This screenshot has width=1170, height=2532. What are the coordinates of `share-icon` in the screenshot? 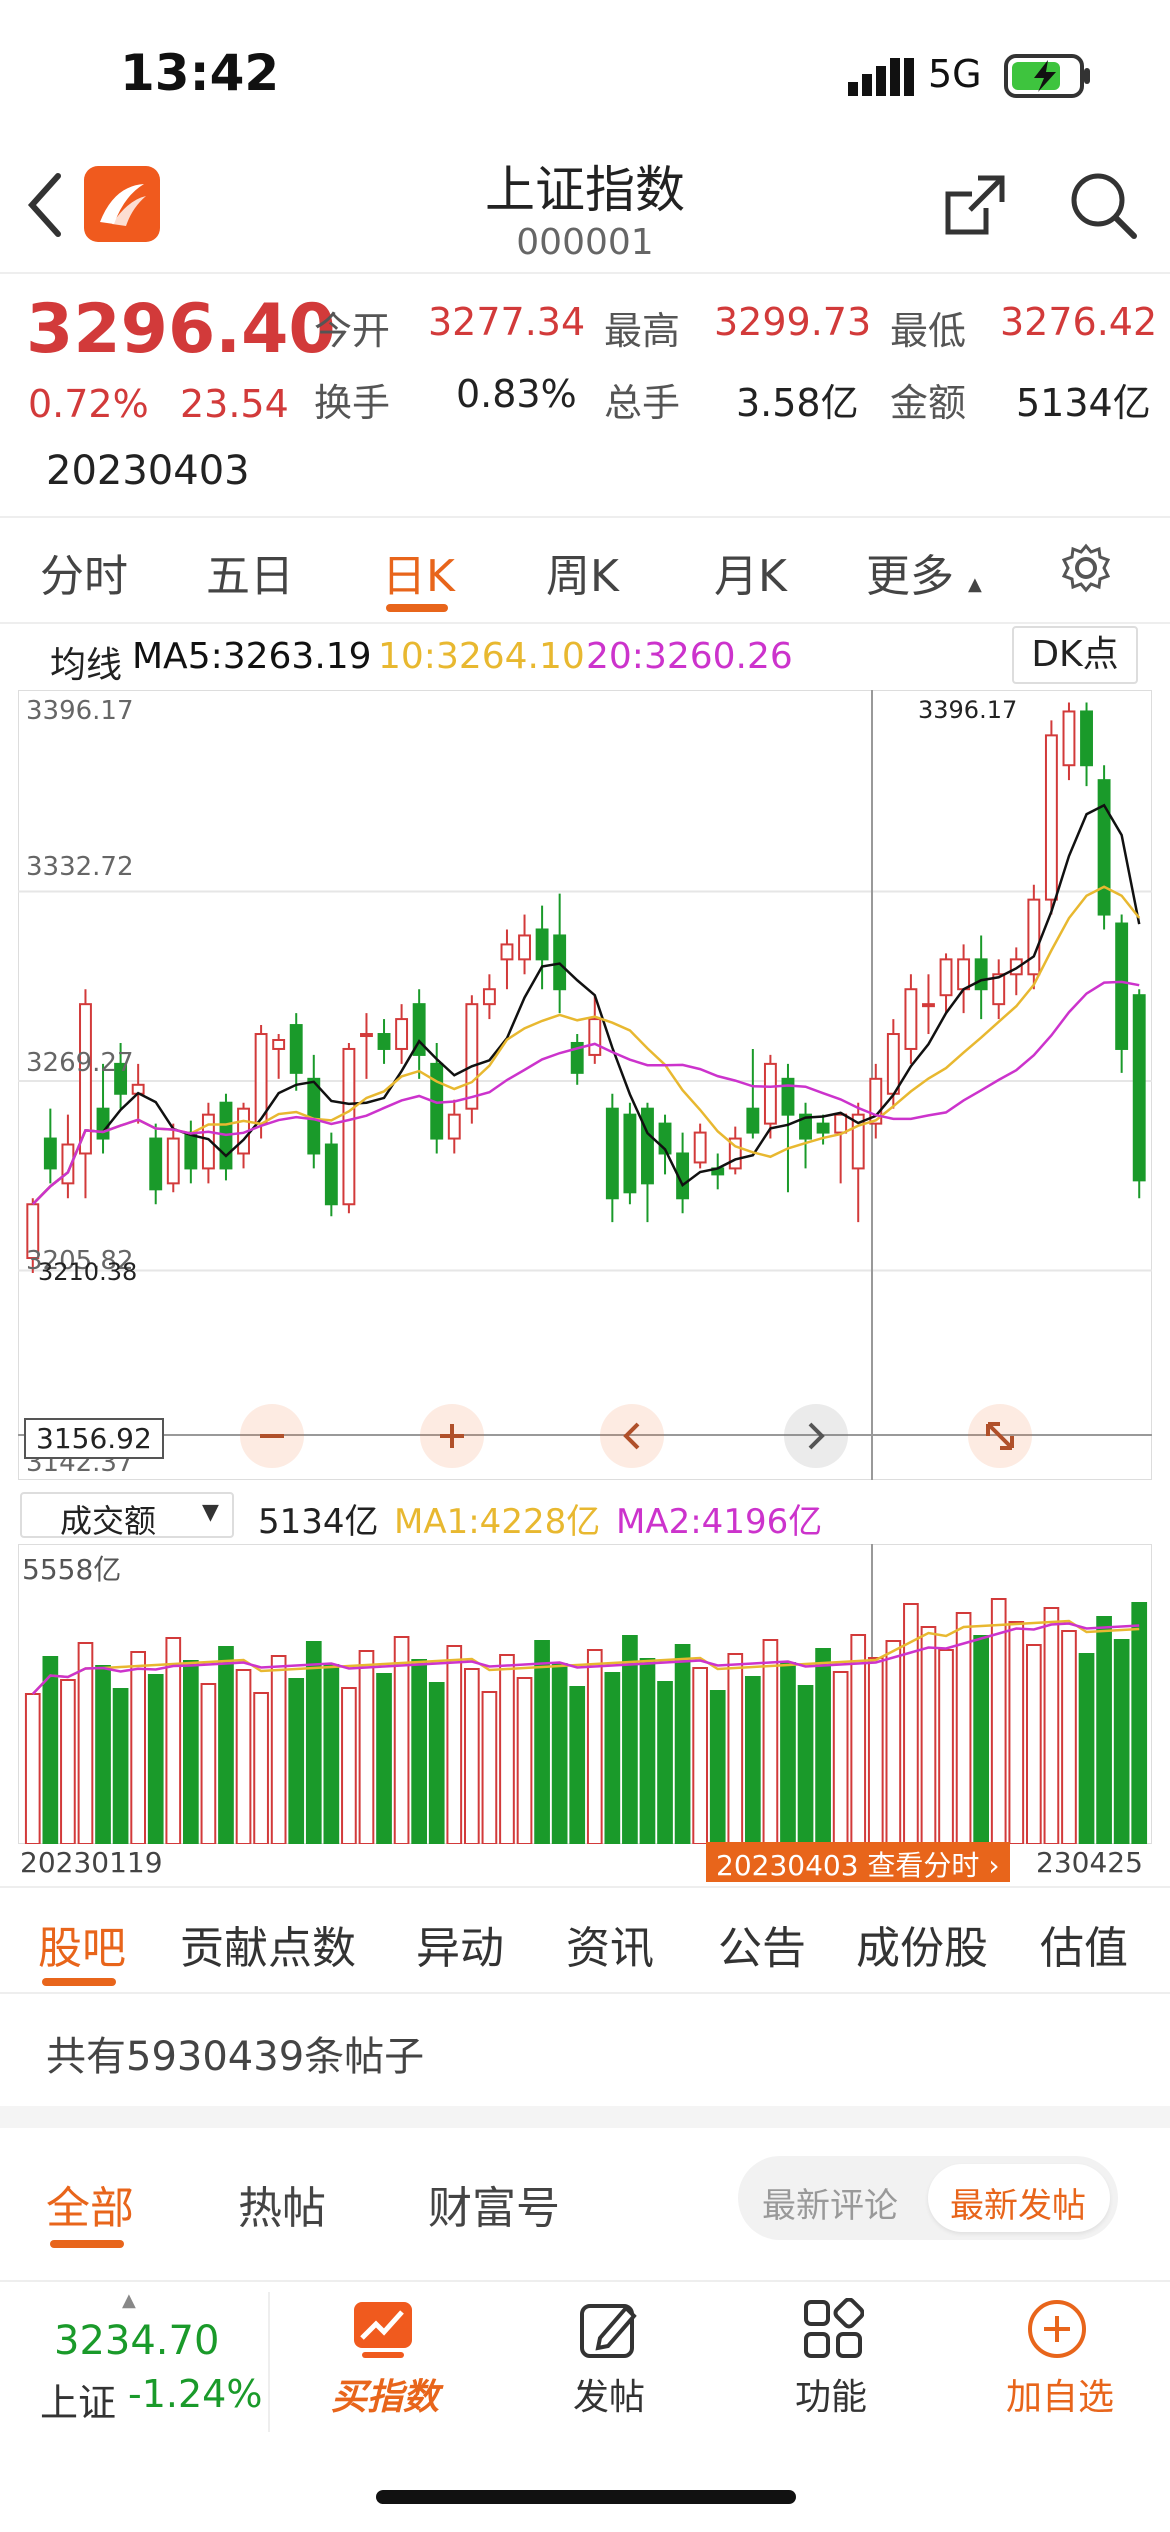 It's located at (975, 207).